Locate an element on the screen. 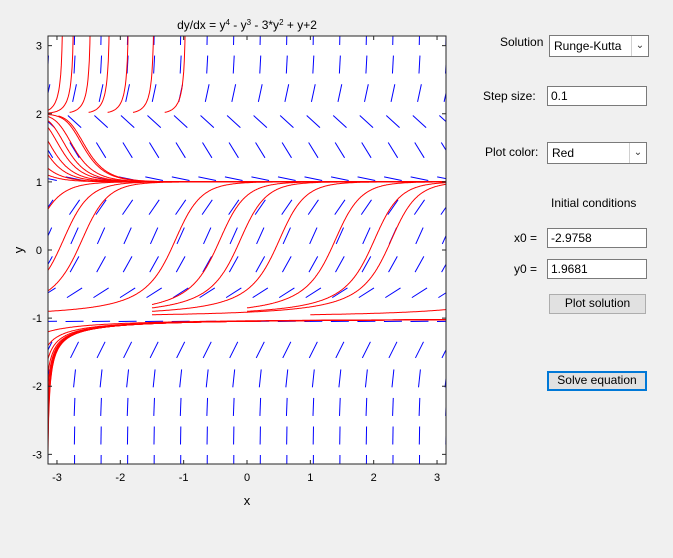 This screenshot has height=558, width=673. plot-solution-button: Plot solution is located at coordinates (597, 304).